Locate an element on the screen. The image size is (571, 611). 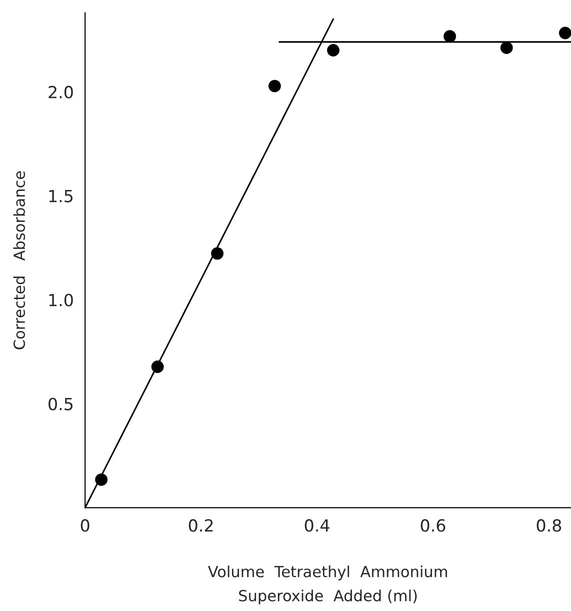
x-axis-title: Volume Tetraethyl Ammonium Superoxide Added (ml) is located at coordinates (327, 585).